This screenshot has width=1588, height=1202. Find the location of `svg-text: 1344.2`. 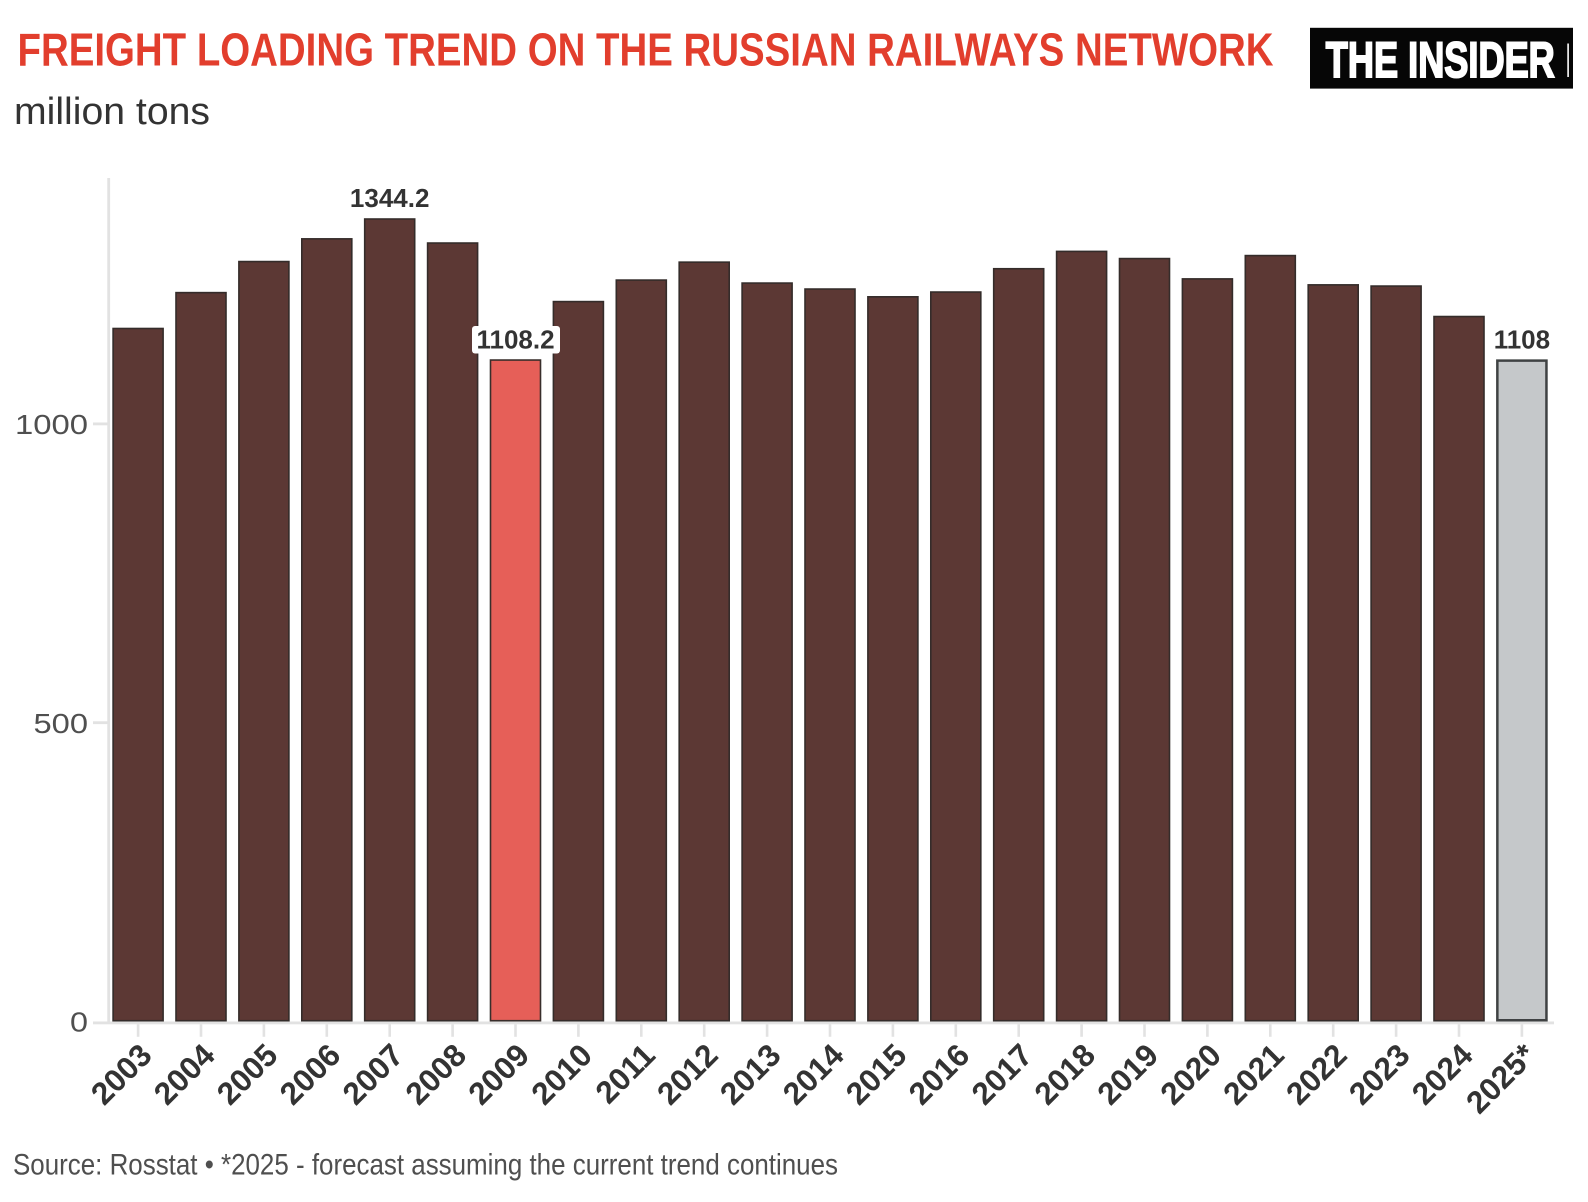

svg-text: 1344.2 is located at coordinates (390, 198).